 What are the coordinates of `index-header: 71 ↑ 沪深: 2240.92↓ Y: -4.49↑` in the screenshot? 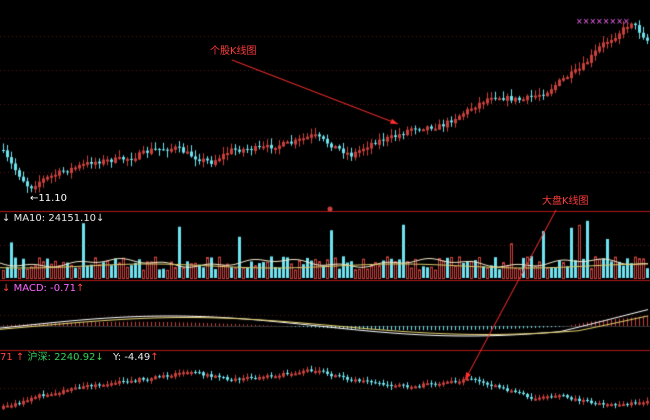 It's located at (79, 358).